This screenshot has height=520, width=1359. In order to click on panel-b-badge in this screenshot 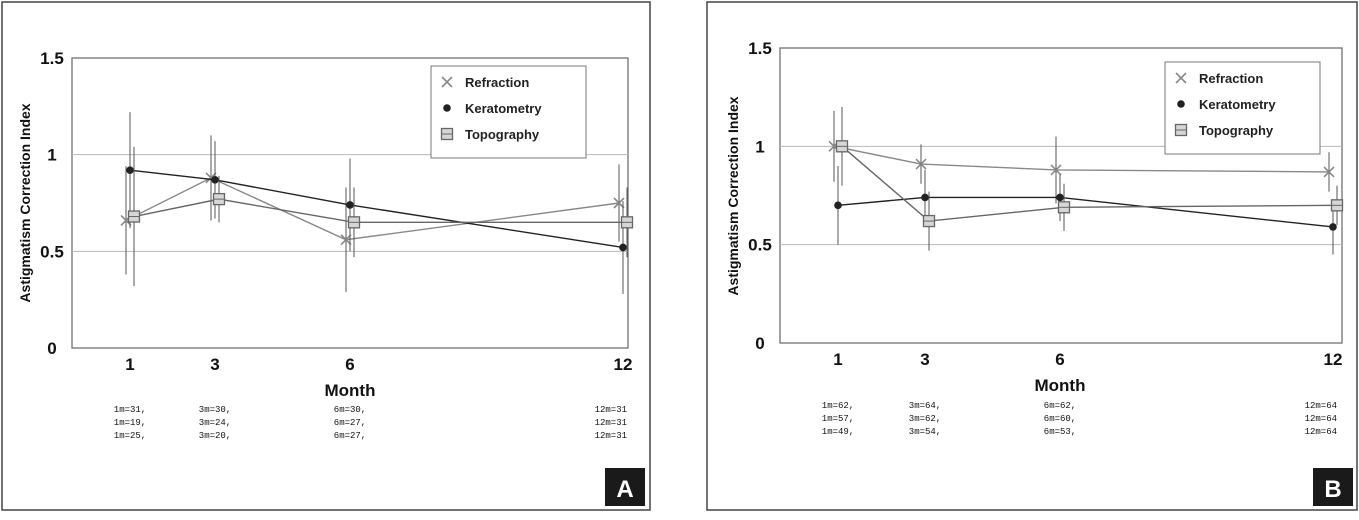, I will do `click(1333, 487)`.